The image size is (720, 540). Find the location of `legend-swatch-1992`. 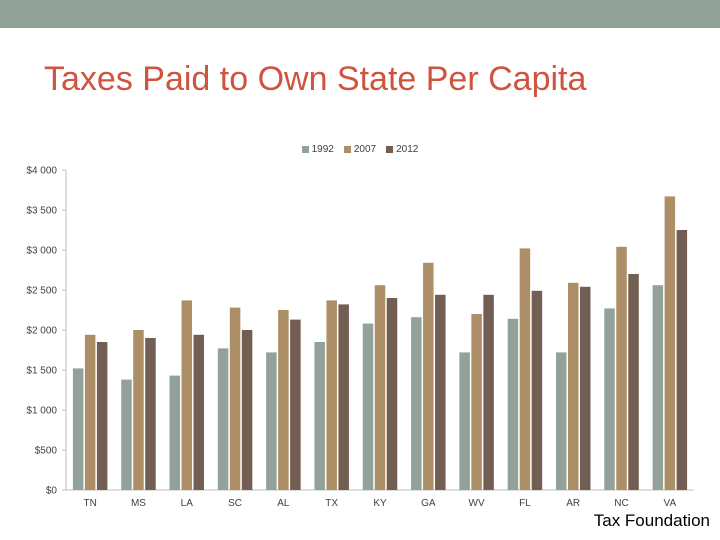

legend-swatch-1992 is located at coordinates (305, 149).